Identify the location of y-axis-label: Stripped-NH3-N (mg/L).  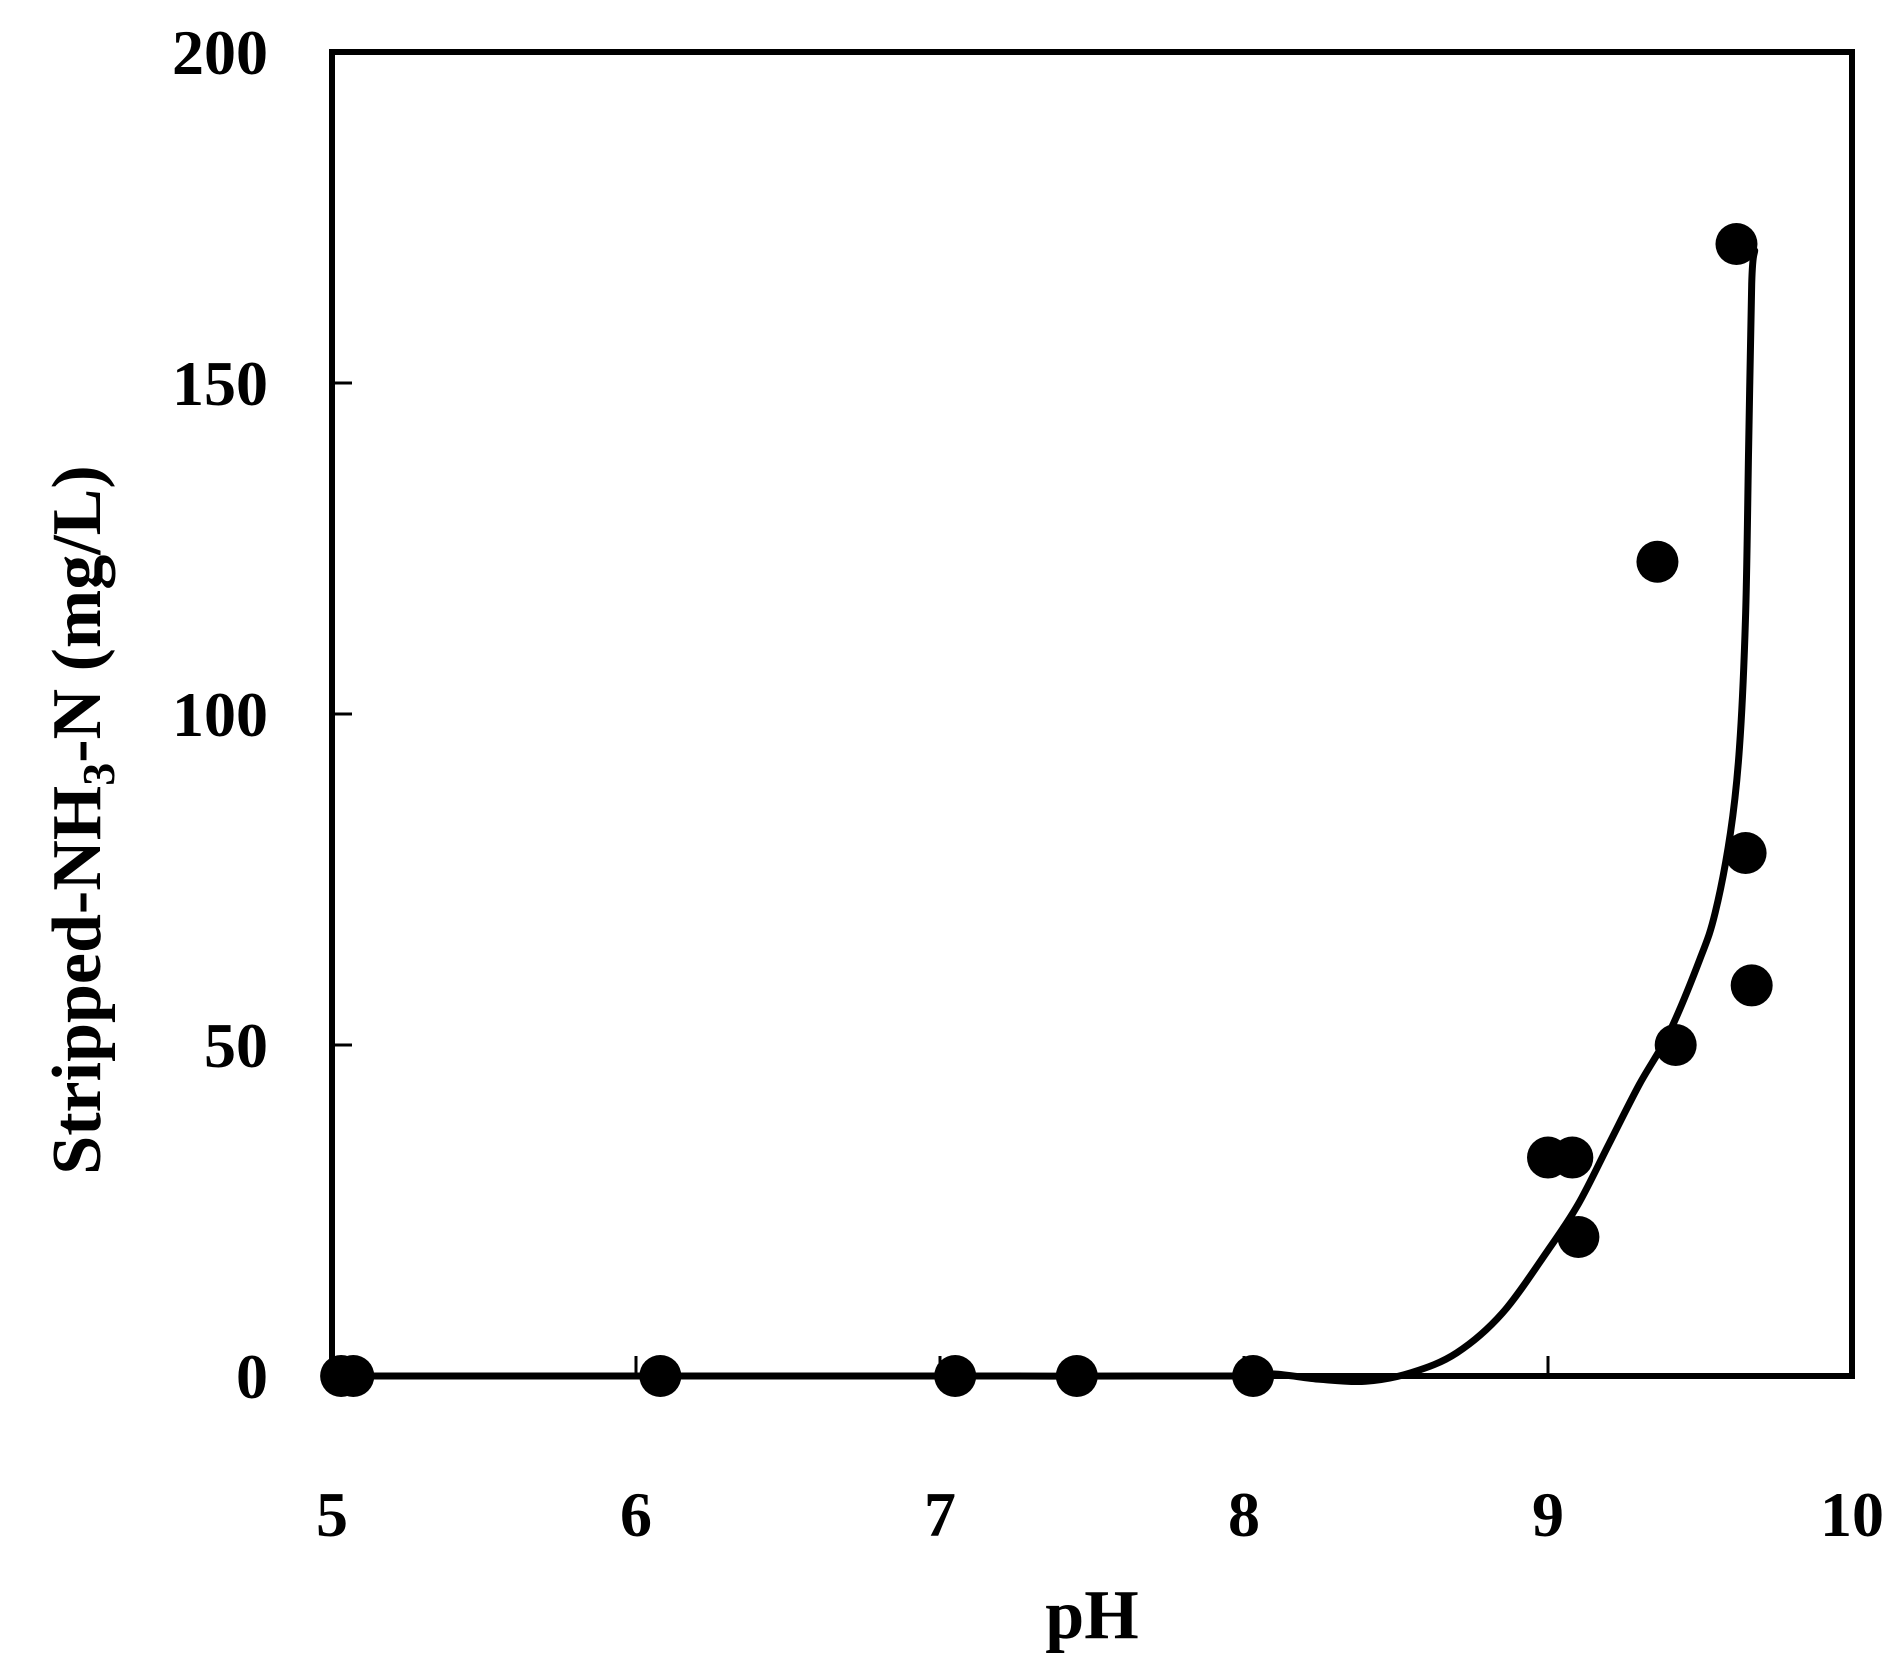
(81, 819).